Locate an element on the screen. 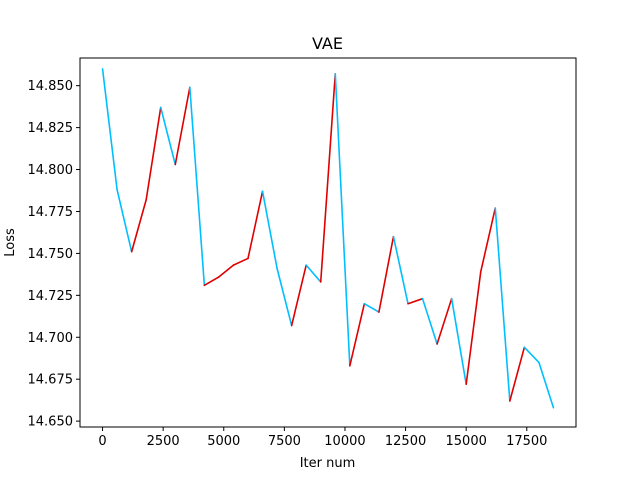 Image resolution: width=640 pixels, height=480 pixels. x-tick-label: 10000 is located at coordinates (344, 441).